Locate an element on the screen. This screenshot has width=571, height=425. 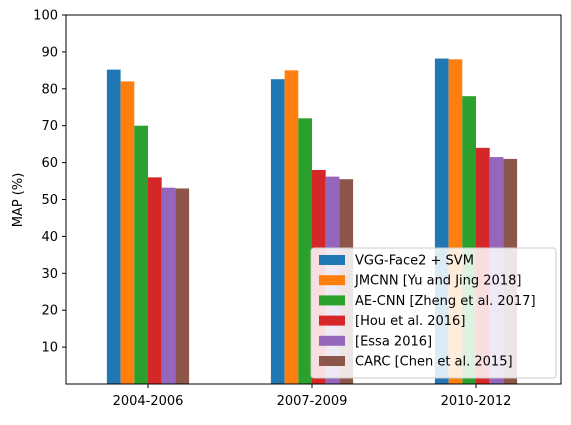
y-tick-label: 50 is located at coordinates (49, 200).